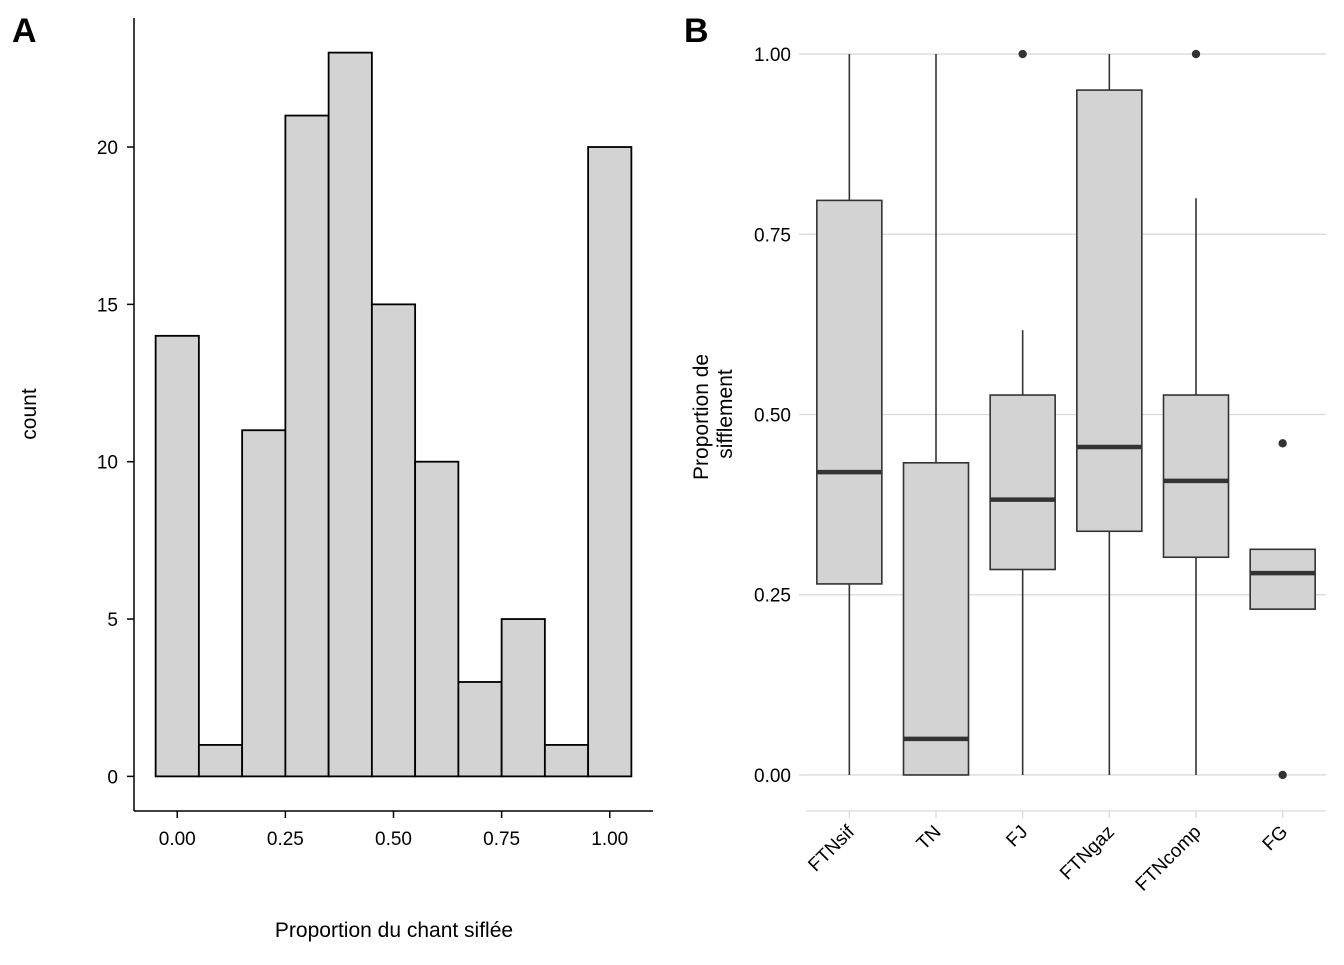 The image size is (1344, 965). I want to click on a-y-tick-label: 20, so click(107, 148).